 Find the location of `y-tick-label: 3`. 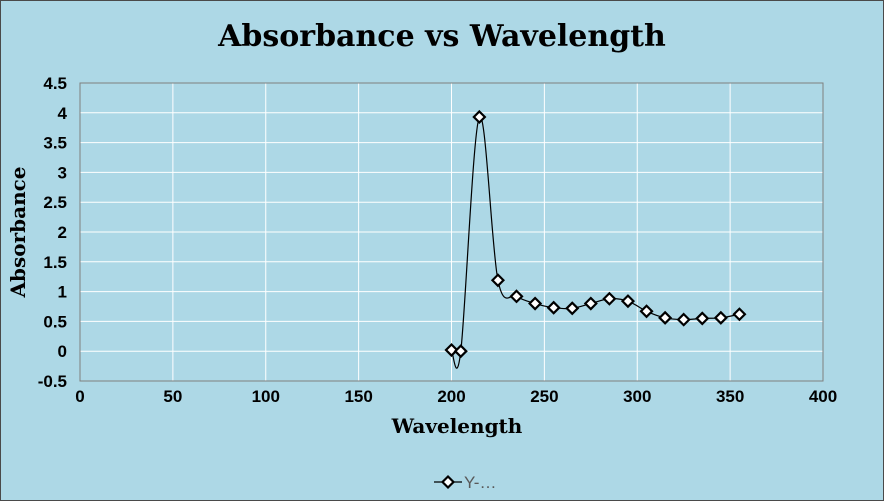

y-tick-label: 3 is located at coordinates (62, 172).